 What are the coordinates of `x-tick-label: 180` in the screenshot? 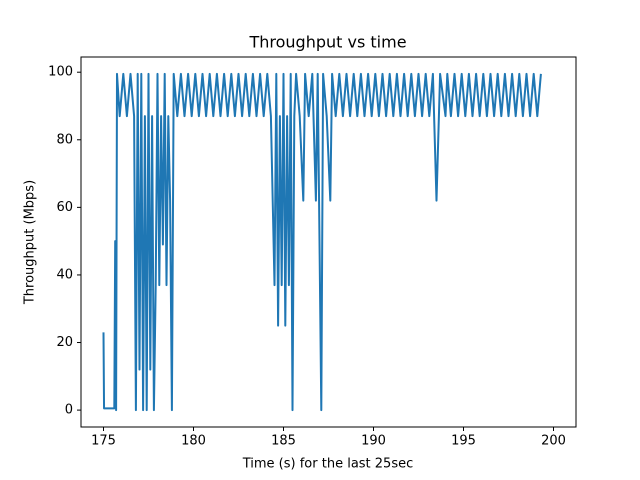 It's located at (193, 441).